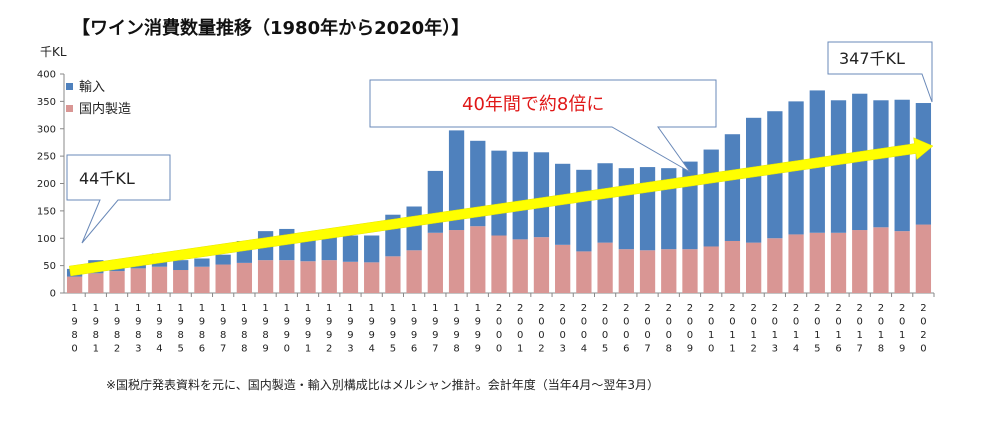 The image size is (1000, 421). Describe the element at coordinates (46, 211) in the screenshot. I see `y-tick-label: 150` at that location.